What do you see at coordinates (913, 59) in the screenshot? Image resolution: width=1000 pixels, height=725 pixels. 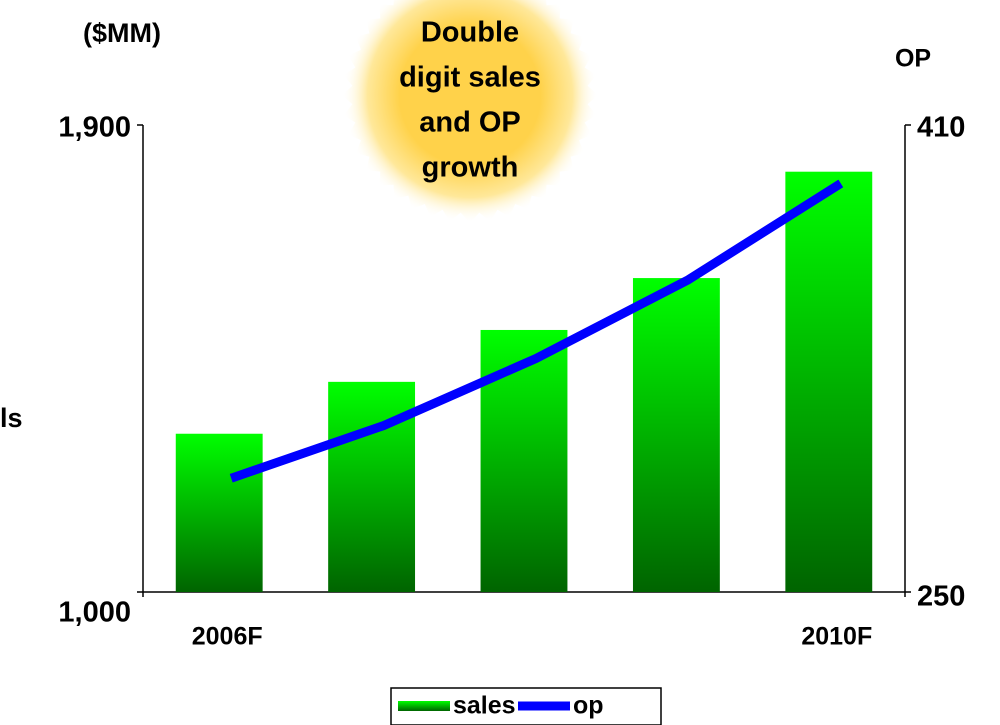 I see `y2-axis-label: OP` at bounding box center [913, 59].